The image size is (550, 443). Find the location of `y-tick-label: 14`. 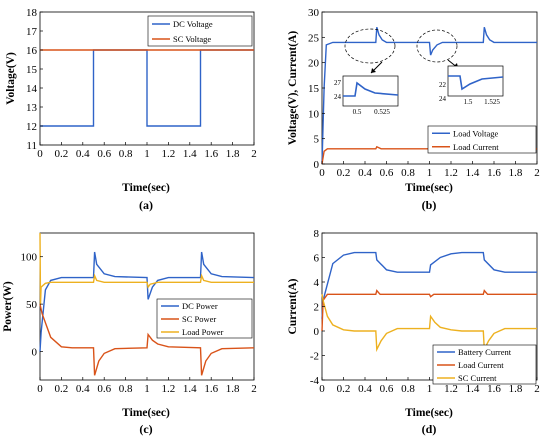

y-tick-label: 14 is located at coordinates (32, 89).